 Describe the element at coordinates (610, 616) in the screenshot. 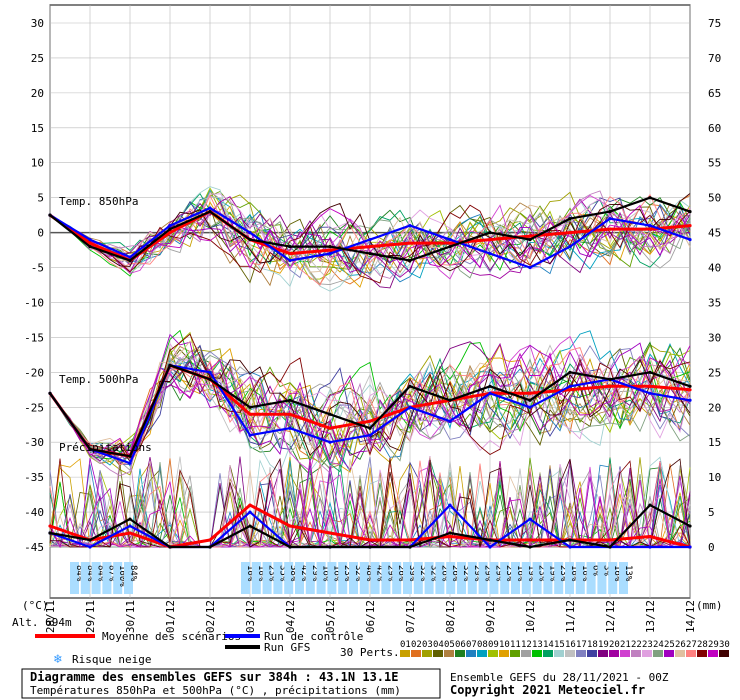

I see `x-tick-label: 12/12` at that location.